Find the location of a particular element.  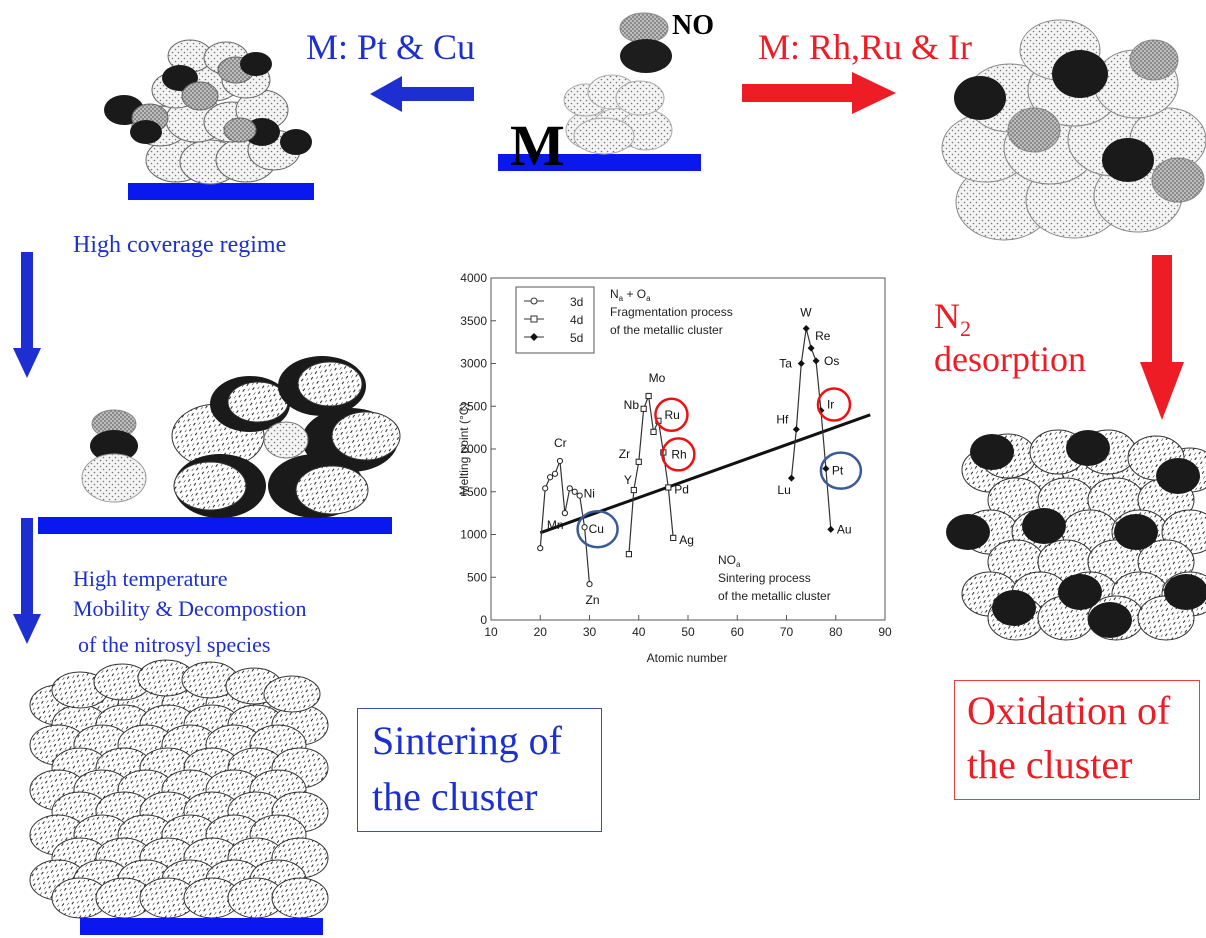

chart-series is located at coordinates (686, 456).